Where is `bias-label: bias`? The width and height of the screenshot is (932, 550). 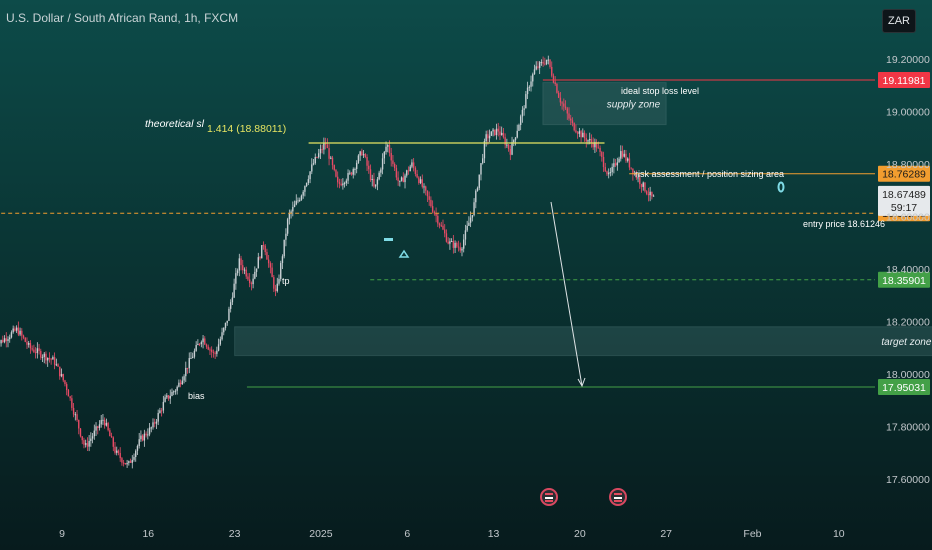 bias-label: bias is located at coordinates (196, 396).